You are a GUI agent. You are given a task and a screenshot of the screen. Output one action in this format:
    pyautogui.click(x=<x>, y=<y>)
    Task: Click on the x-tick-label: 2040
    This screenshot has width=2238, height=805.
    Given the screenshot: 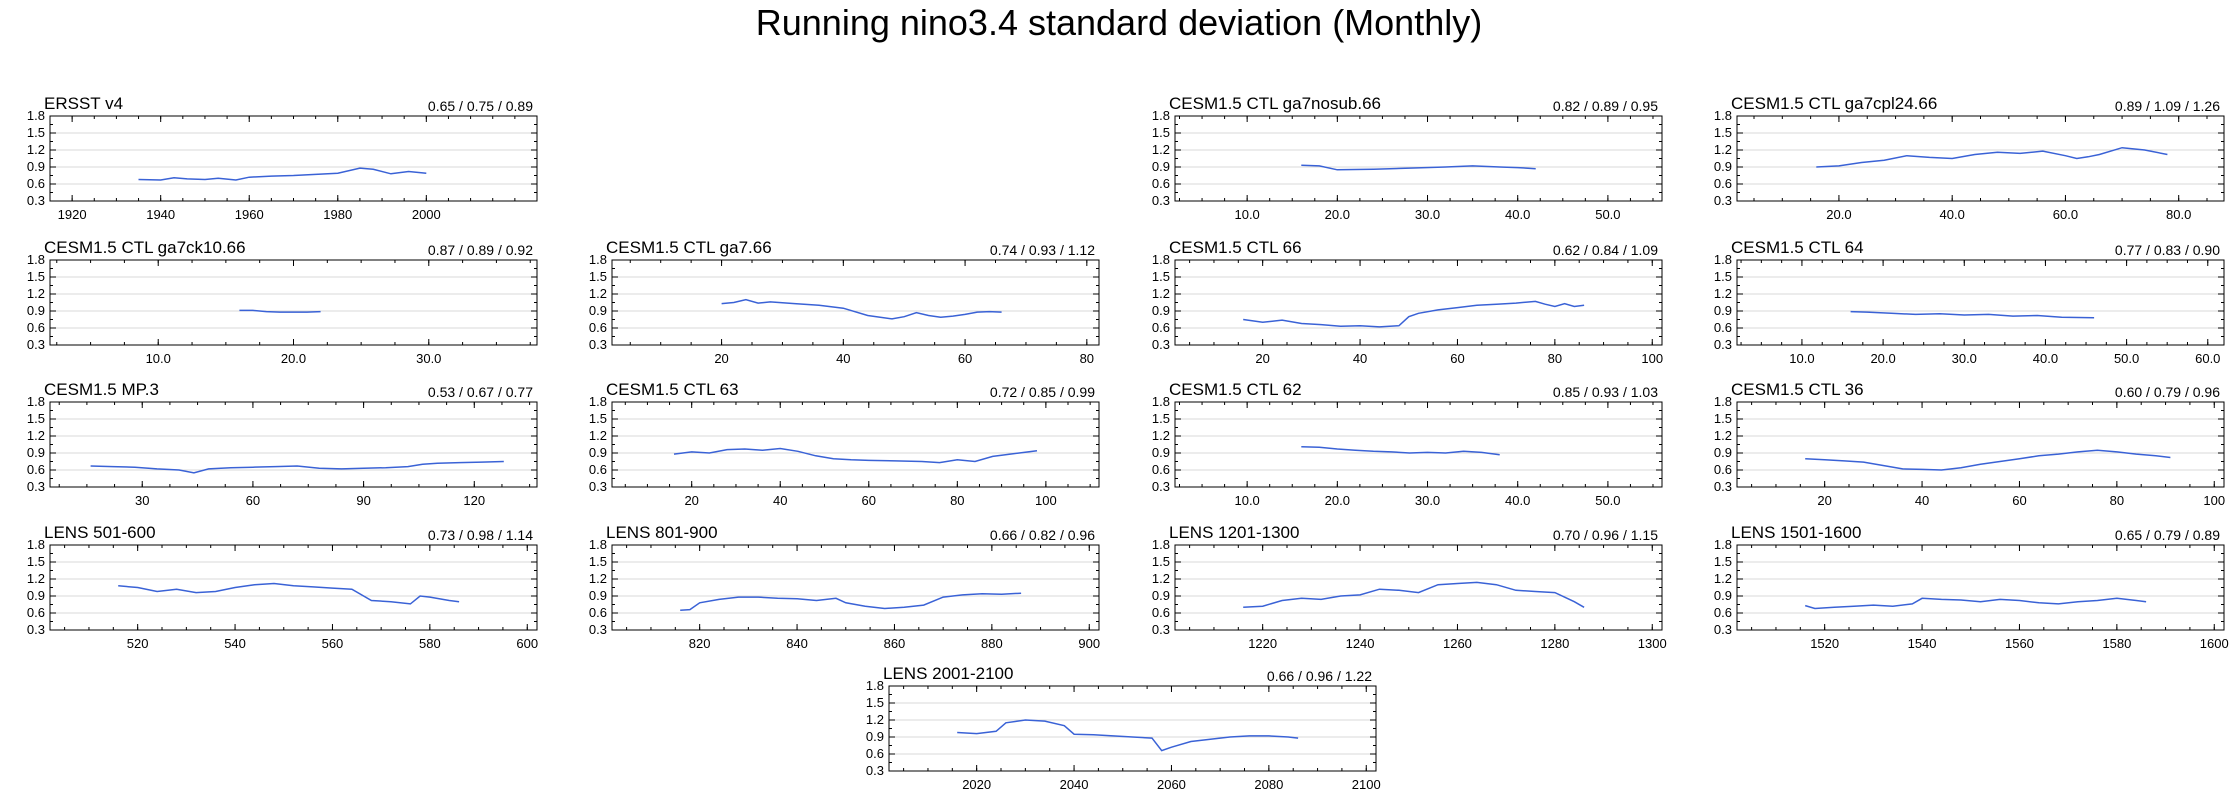 What is the action you would take?
    pyautogui.click(x=1074, y=784)
    